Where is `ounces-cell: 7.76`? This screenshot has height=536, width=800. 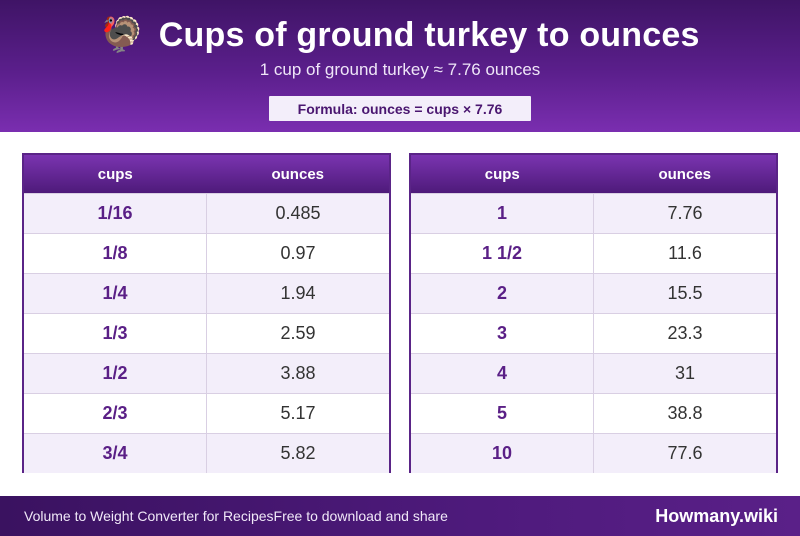 ounces-cell: 7.76 is located at coordinates (685, 213).